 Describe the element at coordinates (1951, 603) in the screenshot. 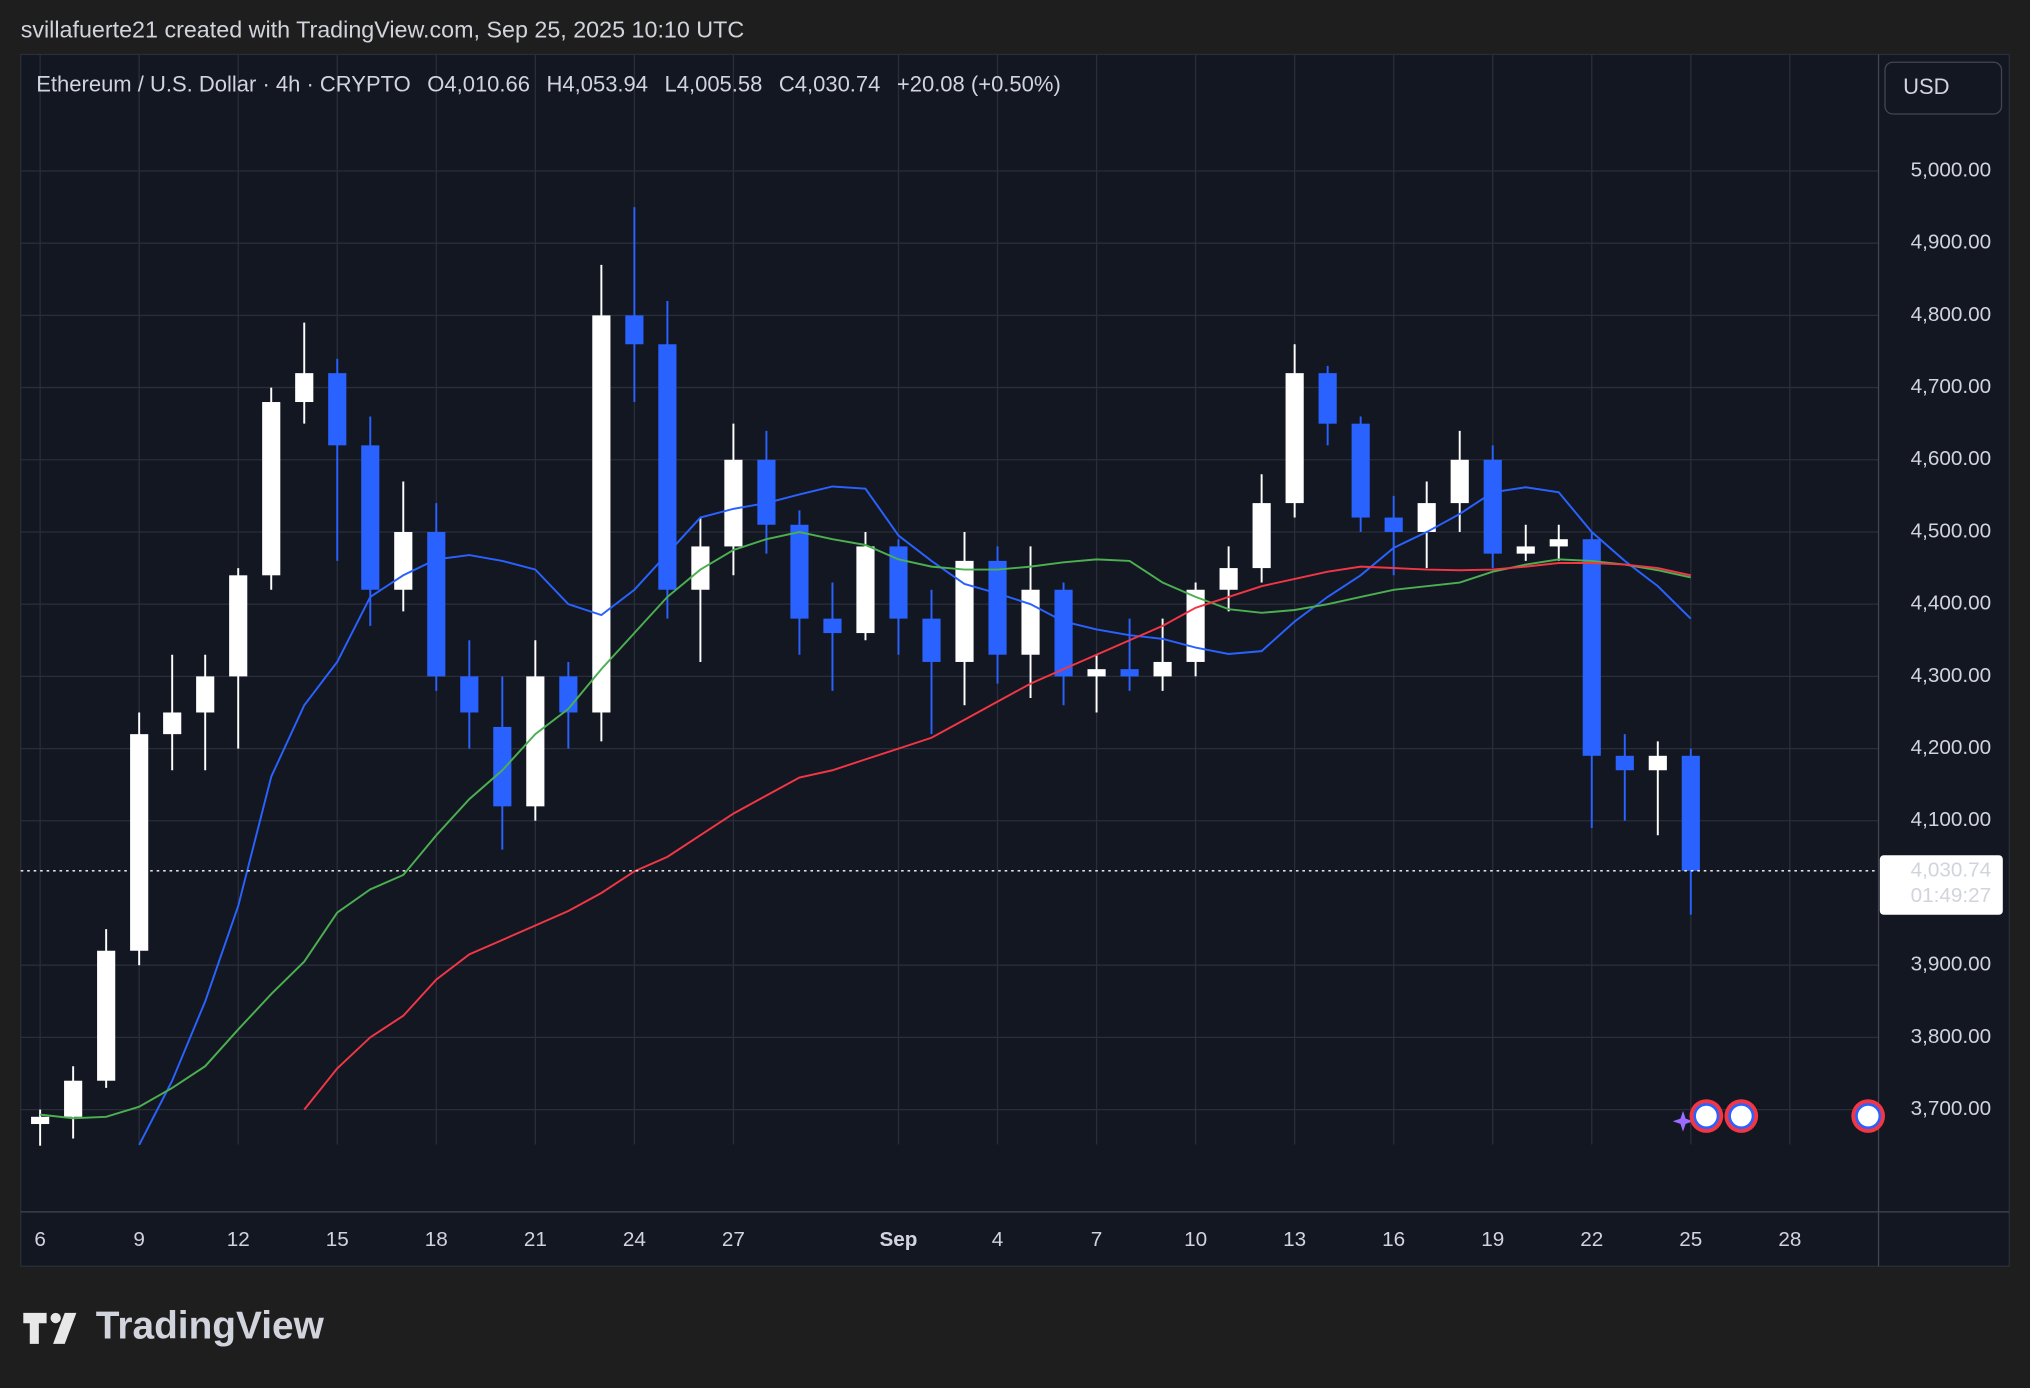

I see `y-tick-label: 4,400.00` at that location.